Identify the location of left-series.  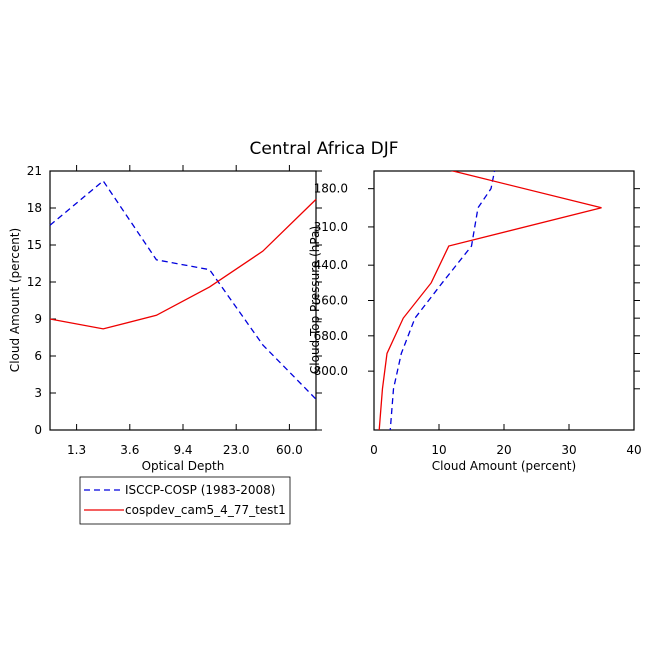
(183, 289).